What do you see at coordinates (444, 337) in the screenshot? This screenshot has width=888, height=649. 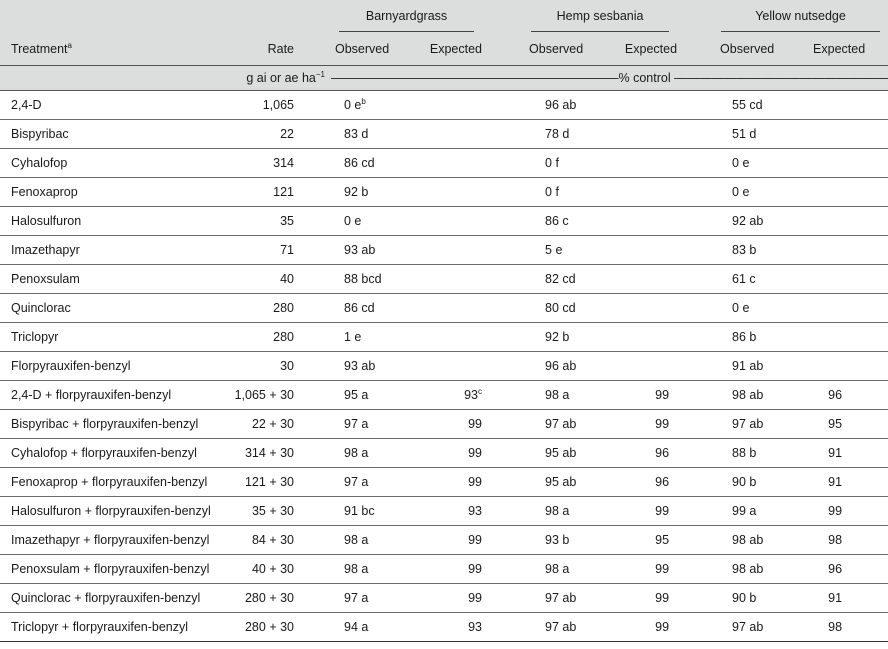 I see `table-row: Triclopyr 280 1 e 92 b 86 b` at bounding box center [444, 337].